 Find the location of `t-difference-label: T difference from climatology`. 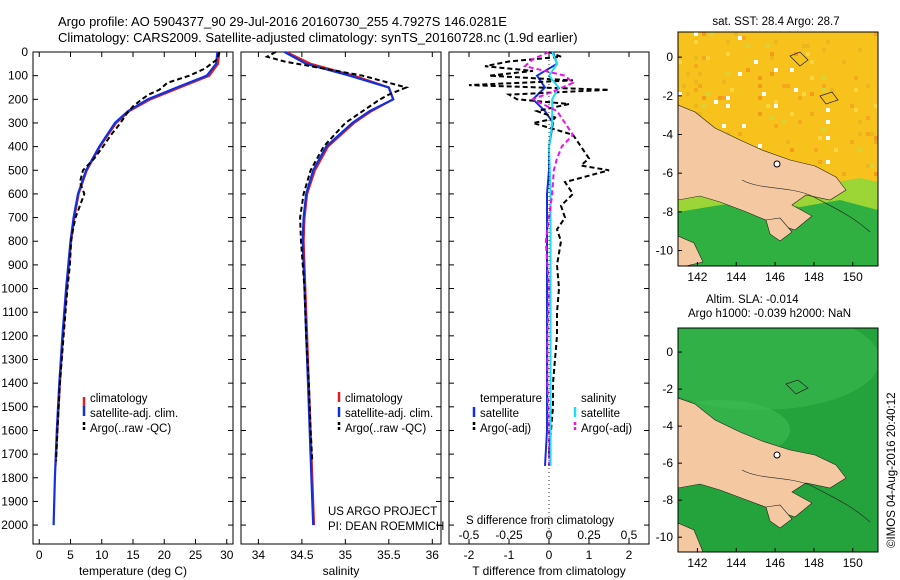

t-difference-label: T difference from climatology is located at coordinates (549, 571).